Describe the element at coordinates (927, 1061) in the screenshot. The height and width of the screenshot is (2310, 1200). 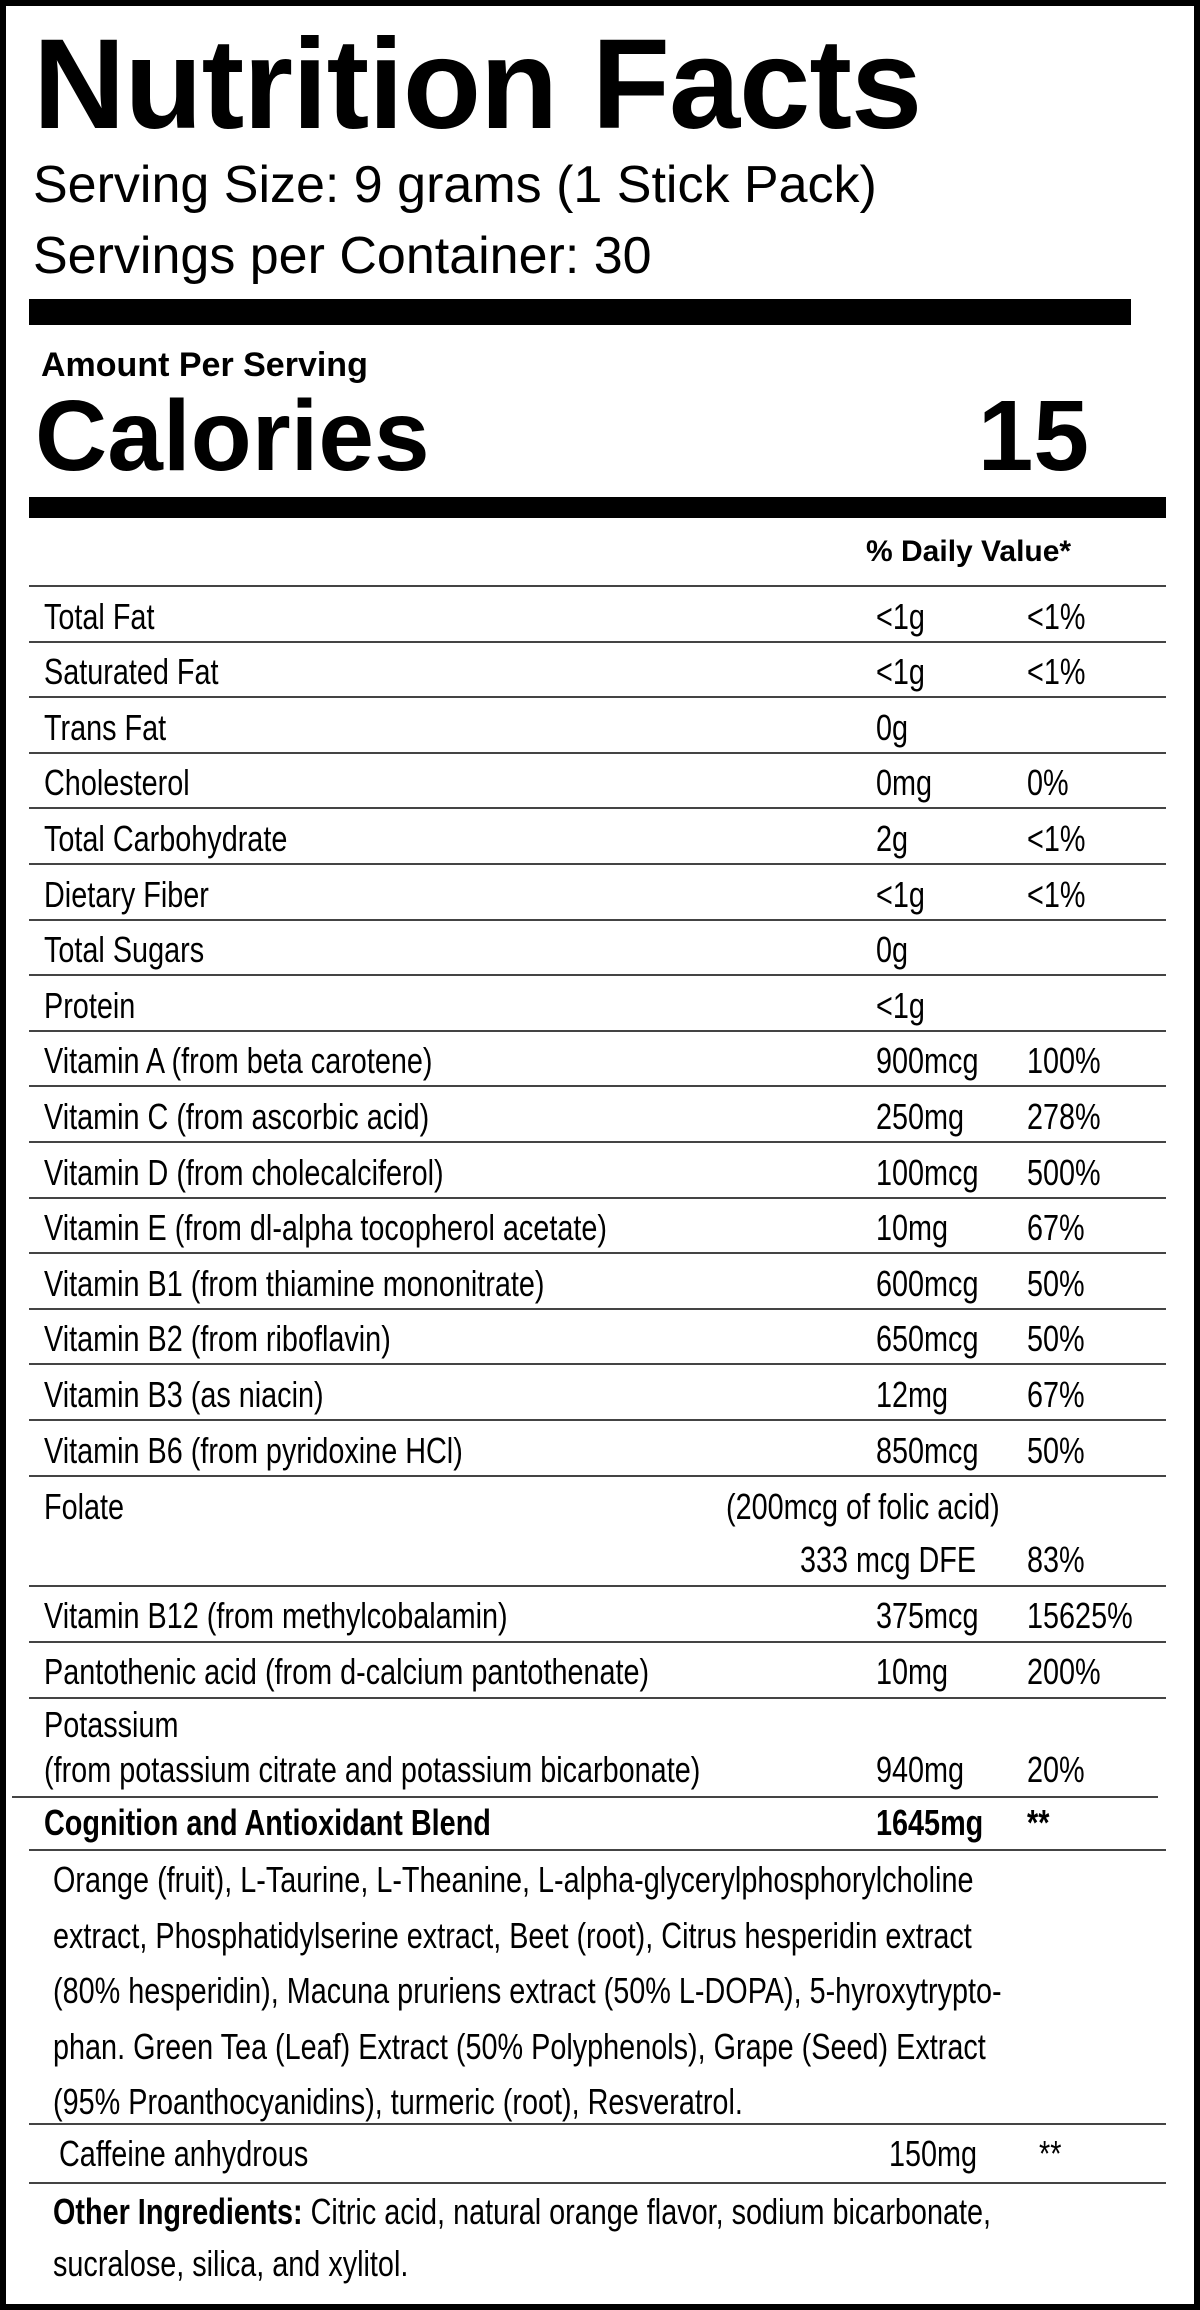
I see `nutrient-amount: 900mcg` at that location.